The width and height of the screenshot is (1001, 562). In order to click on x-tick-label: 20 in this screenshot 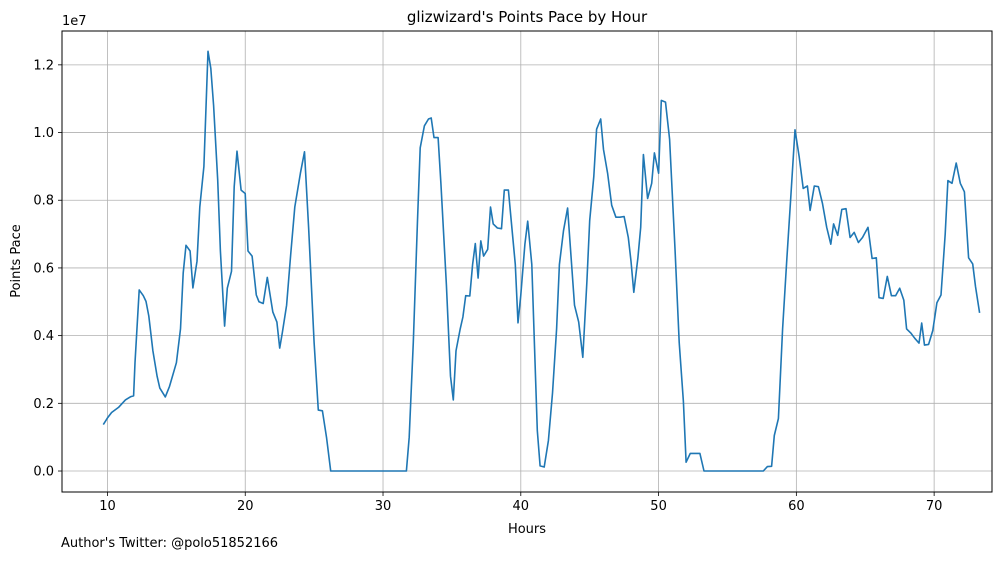, I will do `click(245, 506)`.